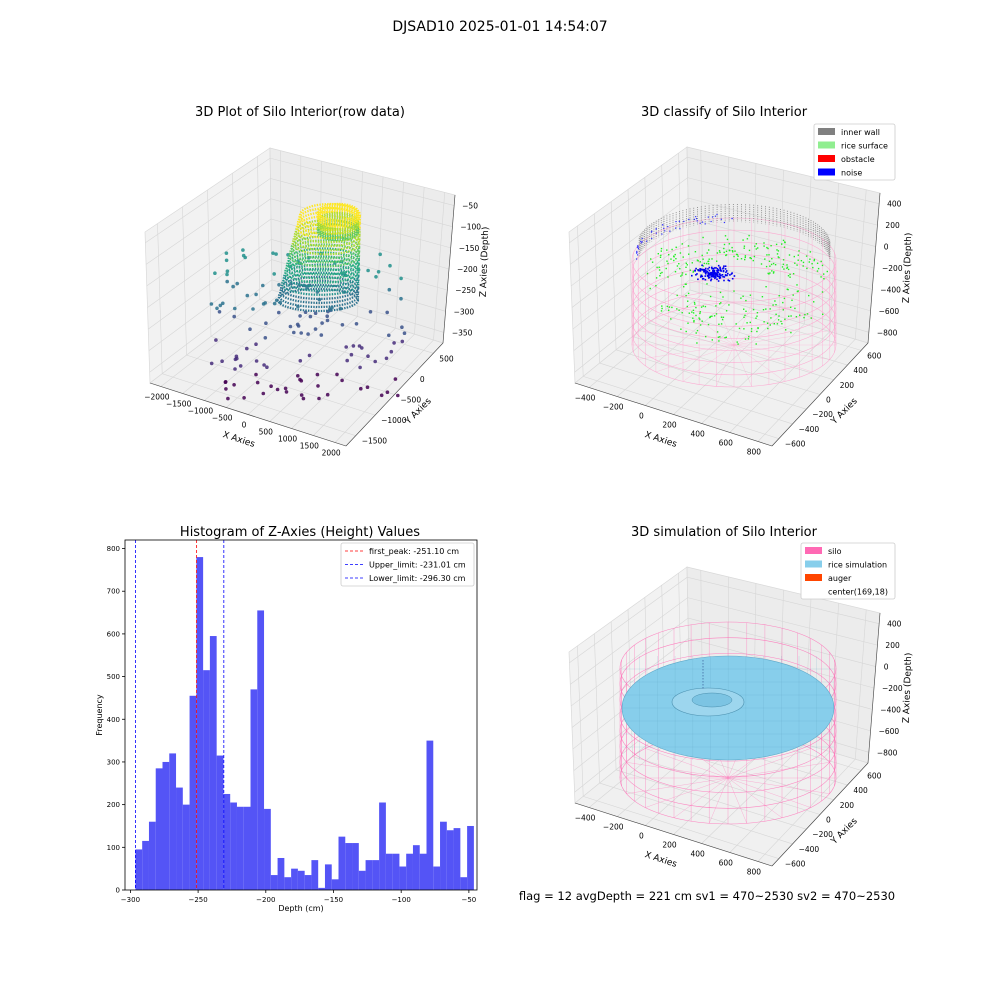  What do you see at coordinates (408, 399) in the screenshot?
I see `raw-y-tick-labels: −1500 −1000 −500 0 500` at bounding box center [408, 399].